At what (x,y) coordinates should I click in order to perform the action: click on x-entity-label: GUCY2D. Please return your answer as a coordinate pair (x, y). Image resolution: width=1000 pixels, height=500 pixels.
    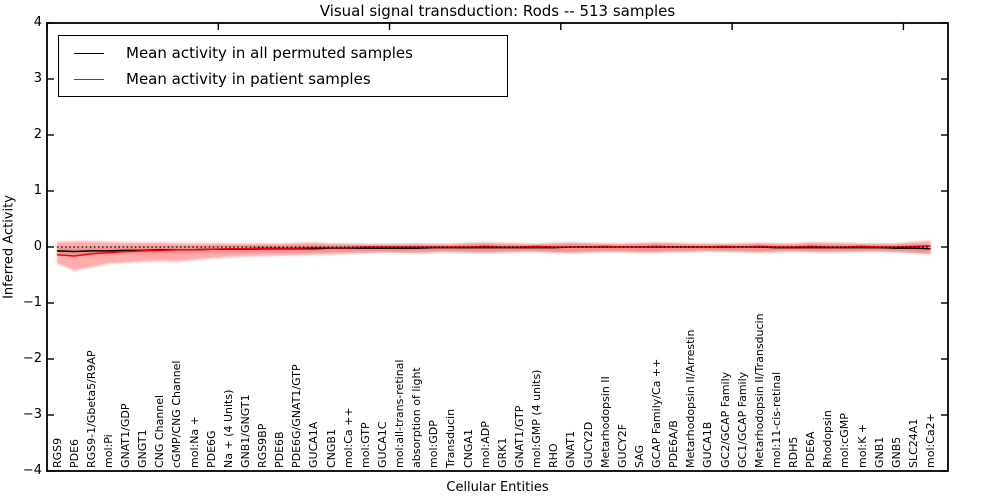
    Looking at the image, I should click on (588, 444).